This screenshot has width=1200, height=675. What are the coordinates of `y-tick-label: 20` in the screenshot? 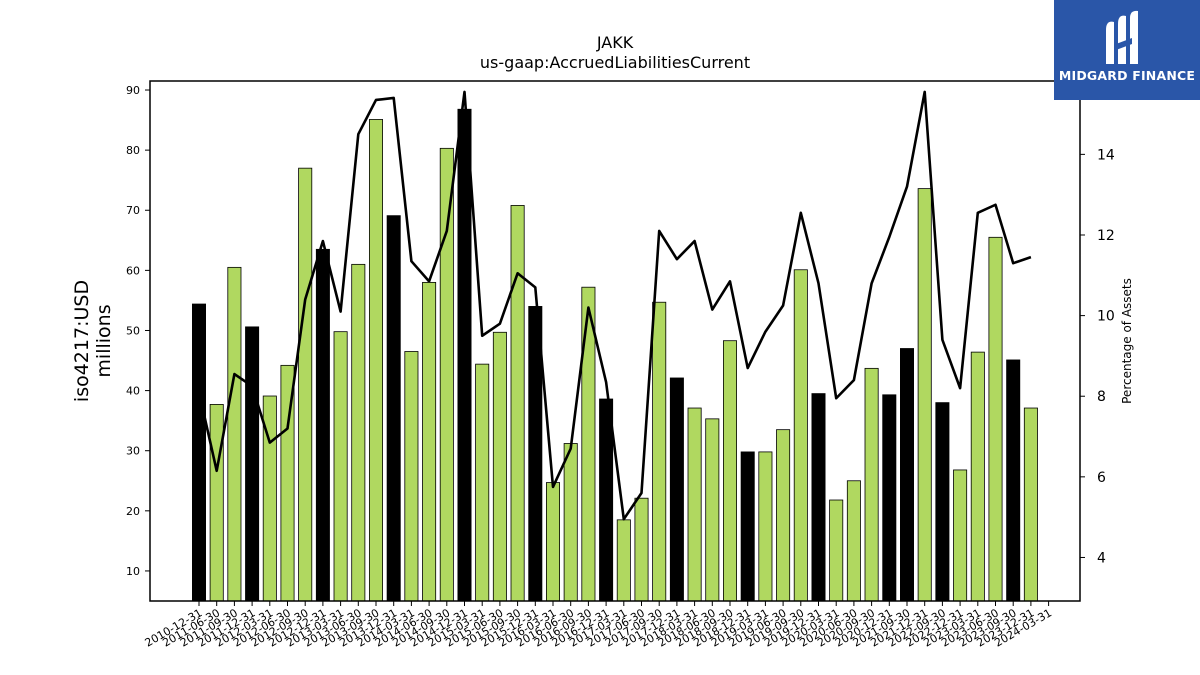 It's located at (133, 511).